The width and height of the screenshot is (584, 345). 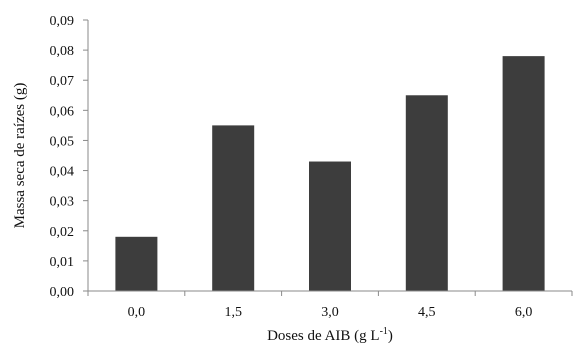 I want to click on y-axis-title: Massa seca de raízes (g), so click(x=20, y=156).